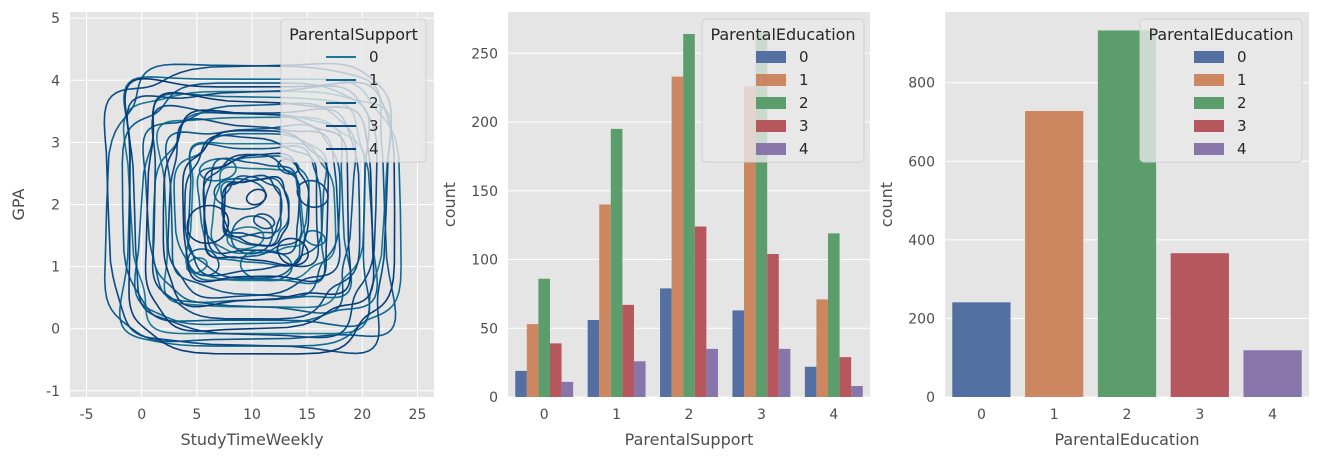 This screenshot has width=1319, height=458. Describe the element at coordinates (53, 392) in the screenshot. I see `y-tick-label: -1` at that location.